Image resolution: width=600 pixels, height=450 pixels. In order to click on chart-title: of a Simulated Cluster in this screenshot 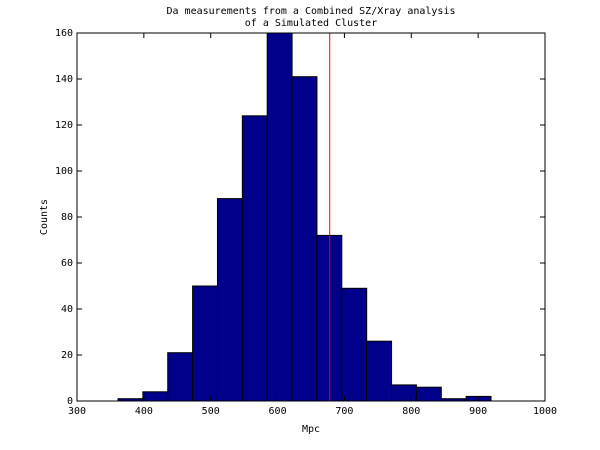, I will do `click(311, 23)`.